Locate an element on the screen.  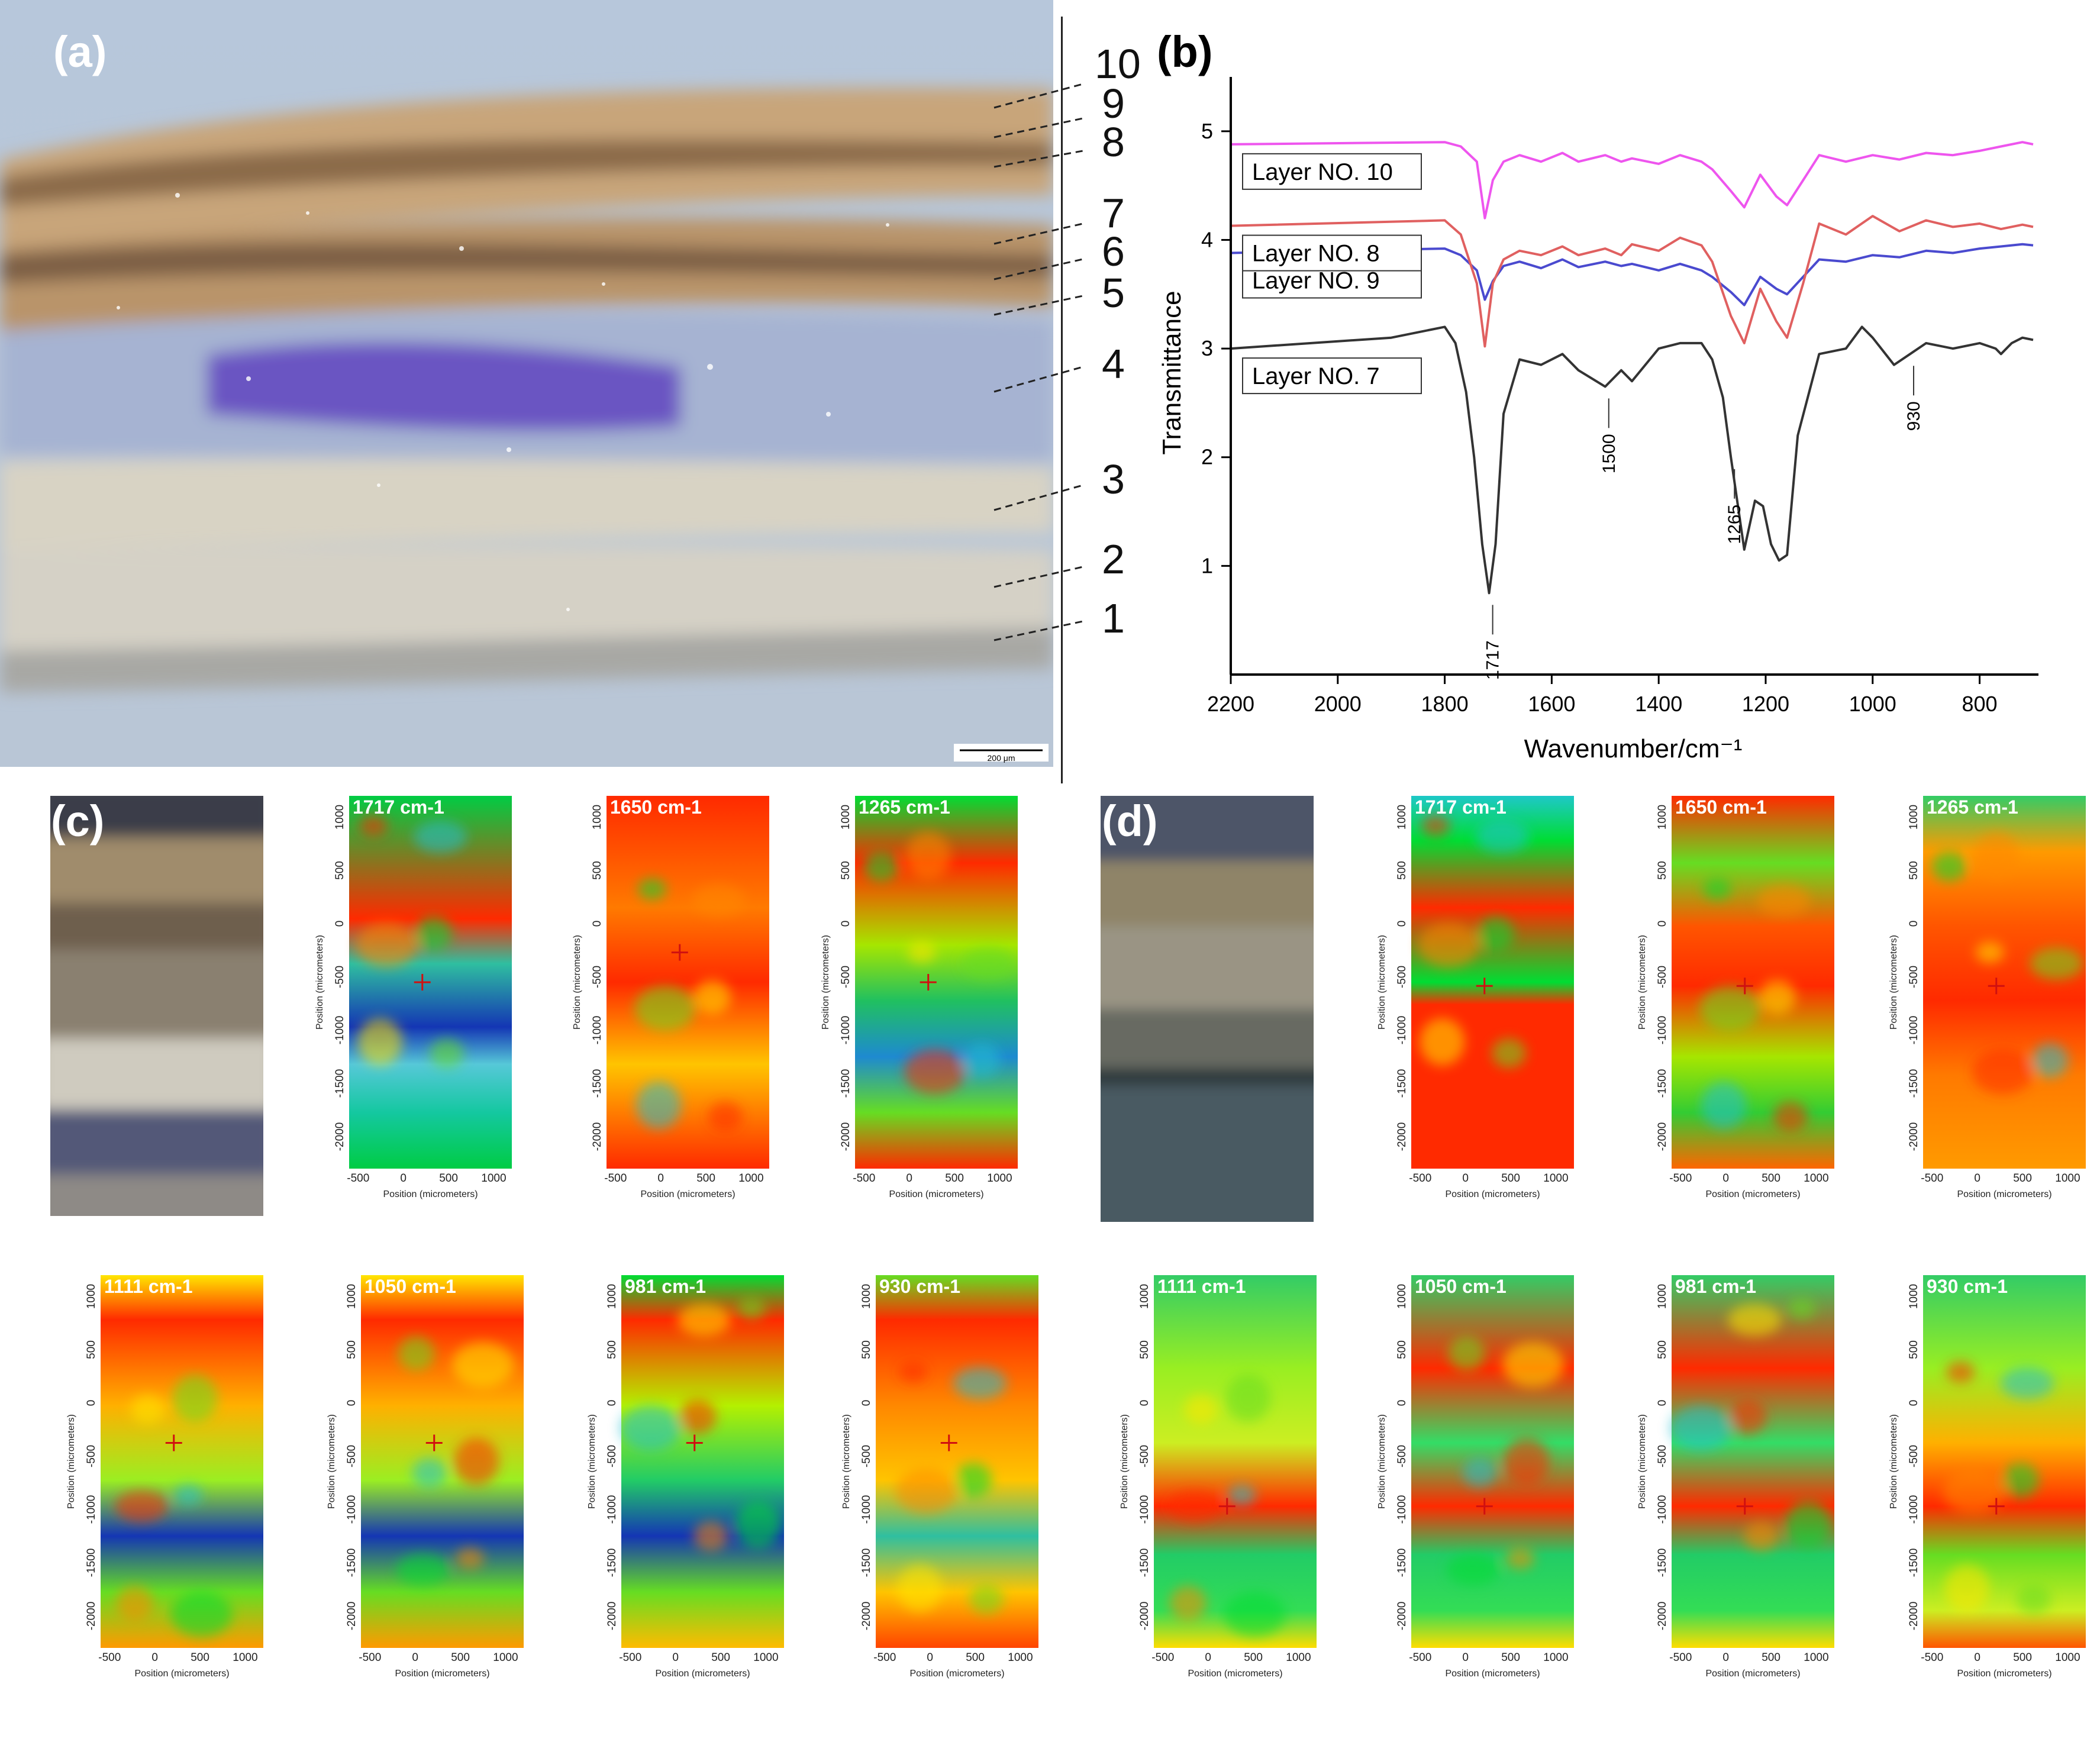
layer-label-2: 2 is located at coordinates (1113, 559).